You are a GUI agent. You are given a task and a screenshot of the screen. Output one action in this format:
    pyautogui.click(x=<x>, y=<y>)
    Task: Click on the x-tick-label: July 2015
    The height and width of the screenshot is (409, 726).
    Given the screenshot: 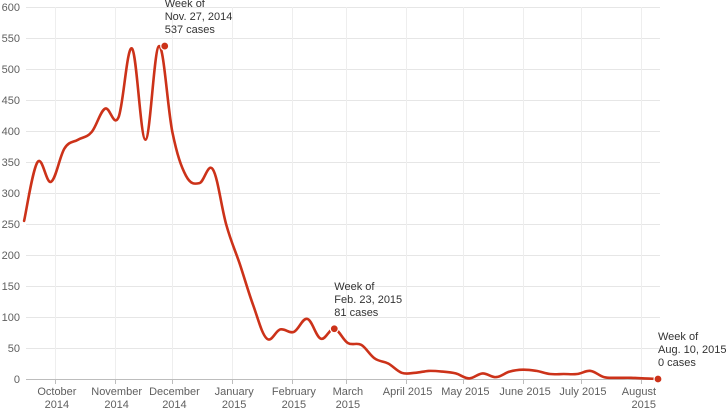 What is the action you would take?
    pyautogui.click(x=582, y=392)
    